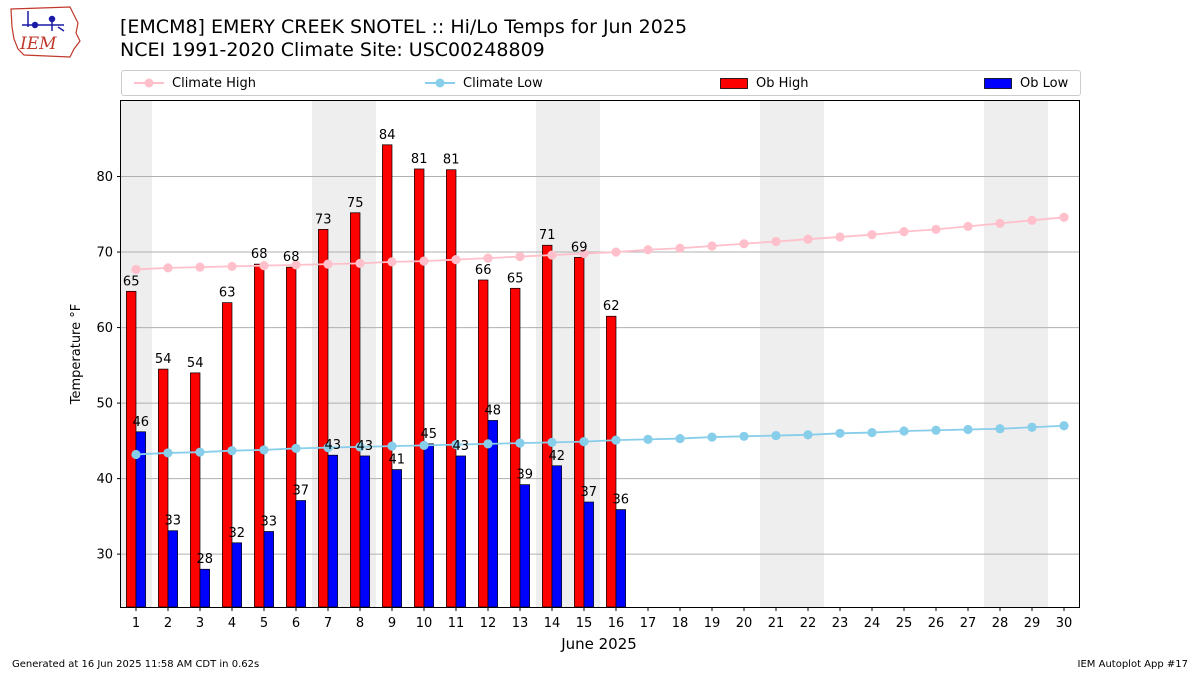 This screenshot has height=675, width=1200. I want to click on weekend-band, so click(1016, 354).